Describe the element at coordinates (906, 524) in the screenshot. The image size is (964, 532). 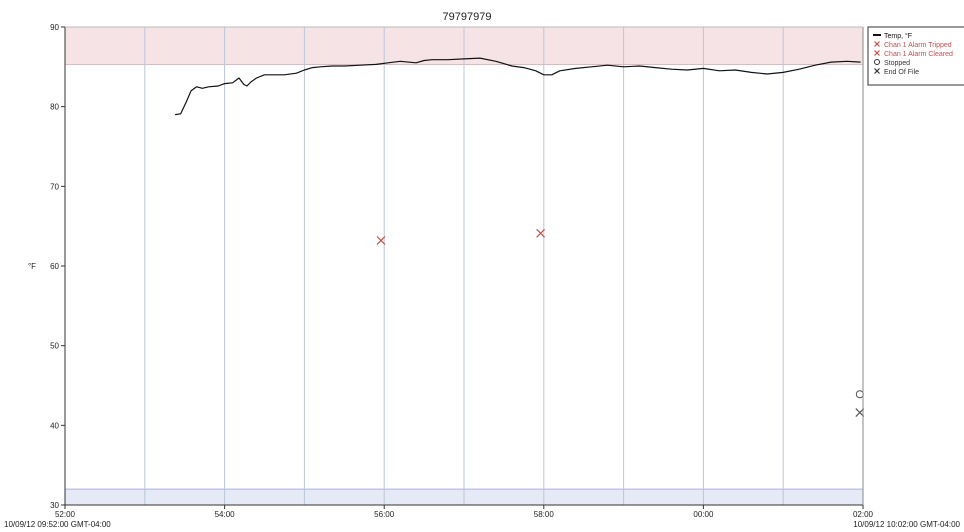
I see `x-end-datetime-label: 10/09/12 10:02:00 GMT-04:00` at that location.